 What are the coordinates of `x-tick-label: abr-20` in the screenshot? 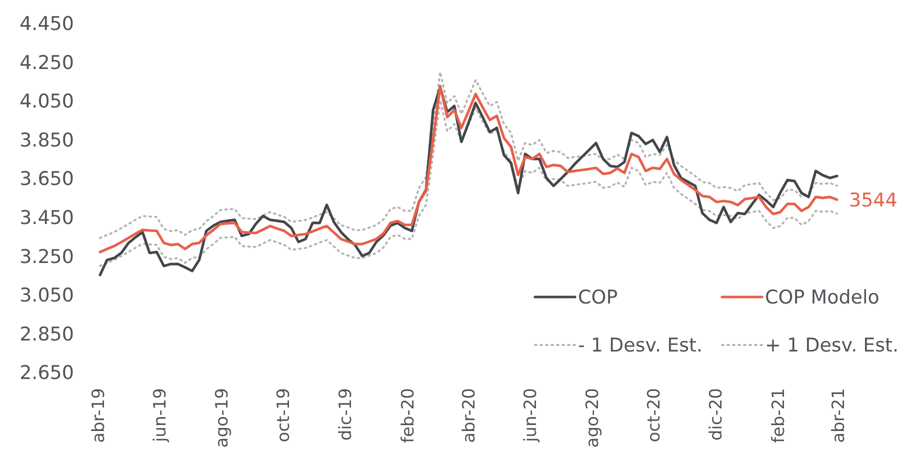 It's located at (469, 415).